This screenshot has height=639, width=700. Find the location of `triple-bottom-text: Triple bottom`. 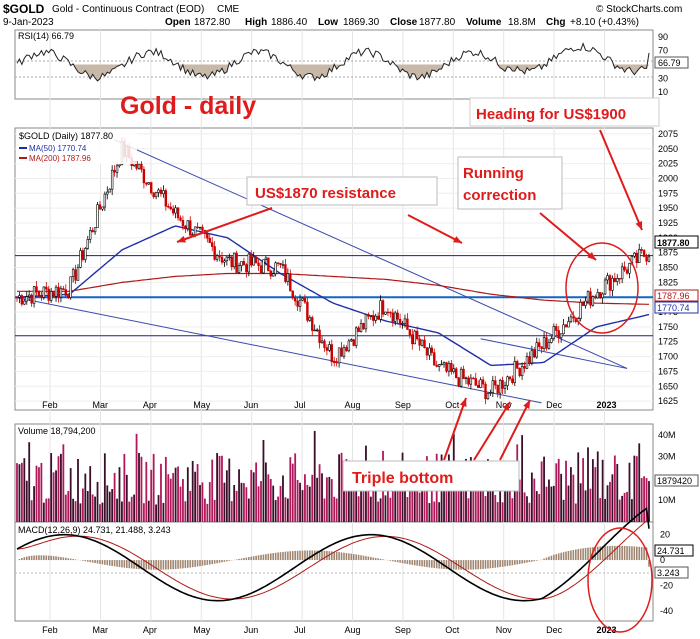

triple-bottom-text: Triple bottom is located at coordinates (402, 478).